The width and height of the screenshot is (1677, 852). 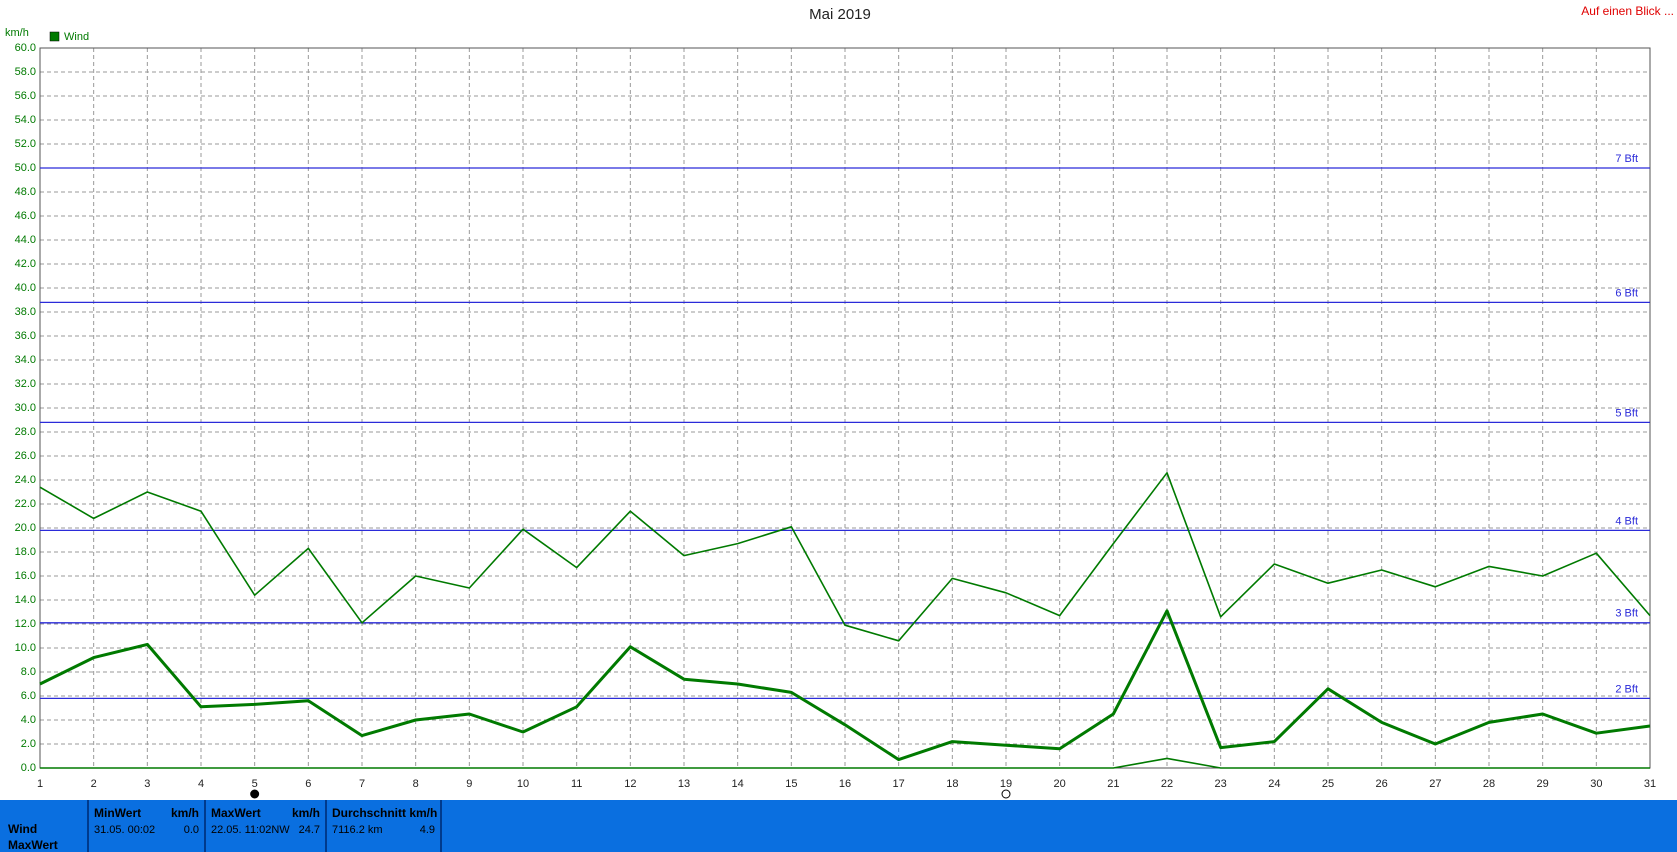 What do you see at coordinates (1328, 784) in the screenshot?
I see `x-tick-label: 25` at bounding box center [1328, 784].